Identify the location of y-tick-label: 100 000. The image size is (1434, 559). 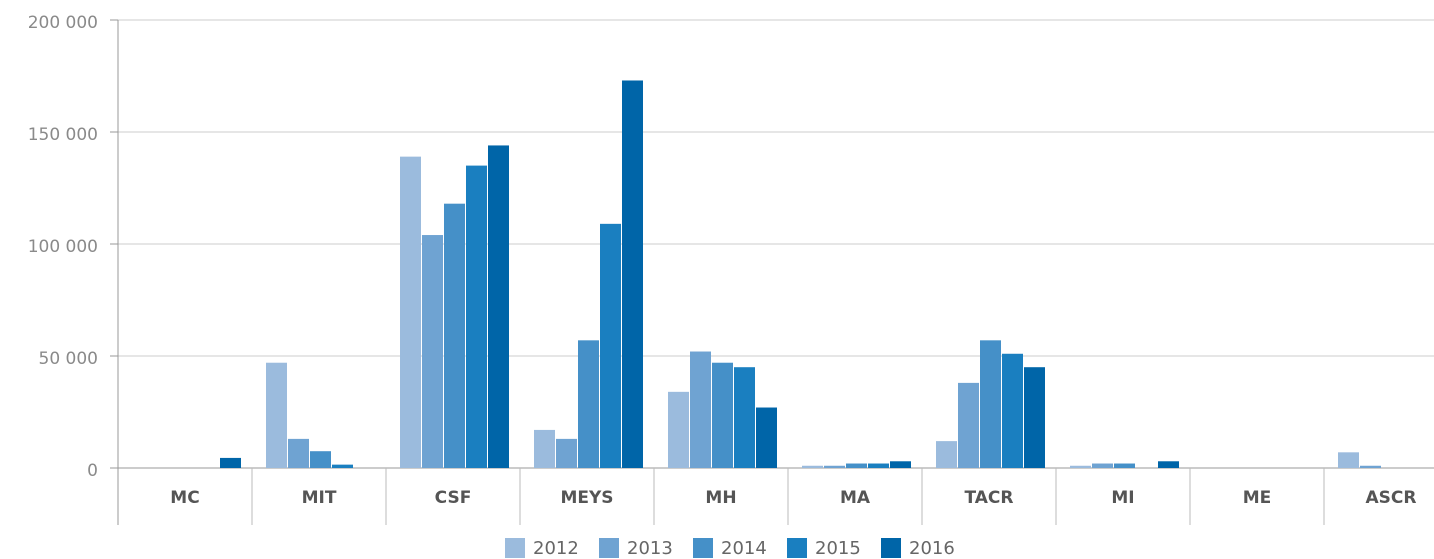
(63, 247).